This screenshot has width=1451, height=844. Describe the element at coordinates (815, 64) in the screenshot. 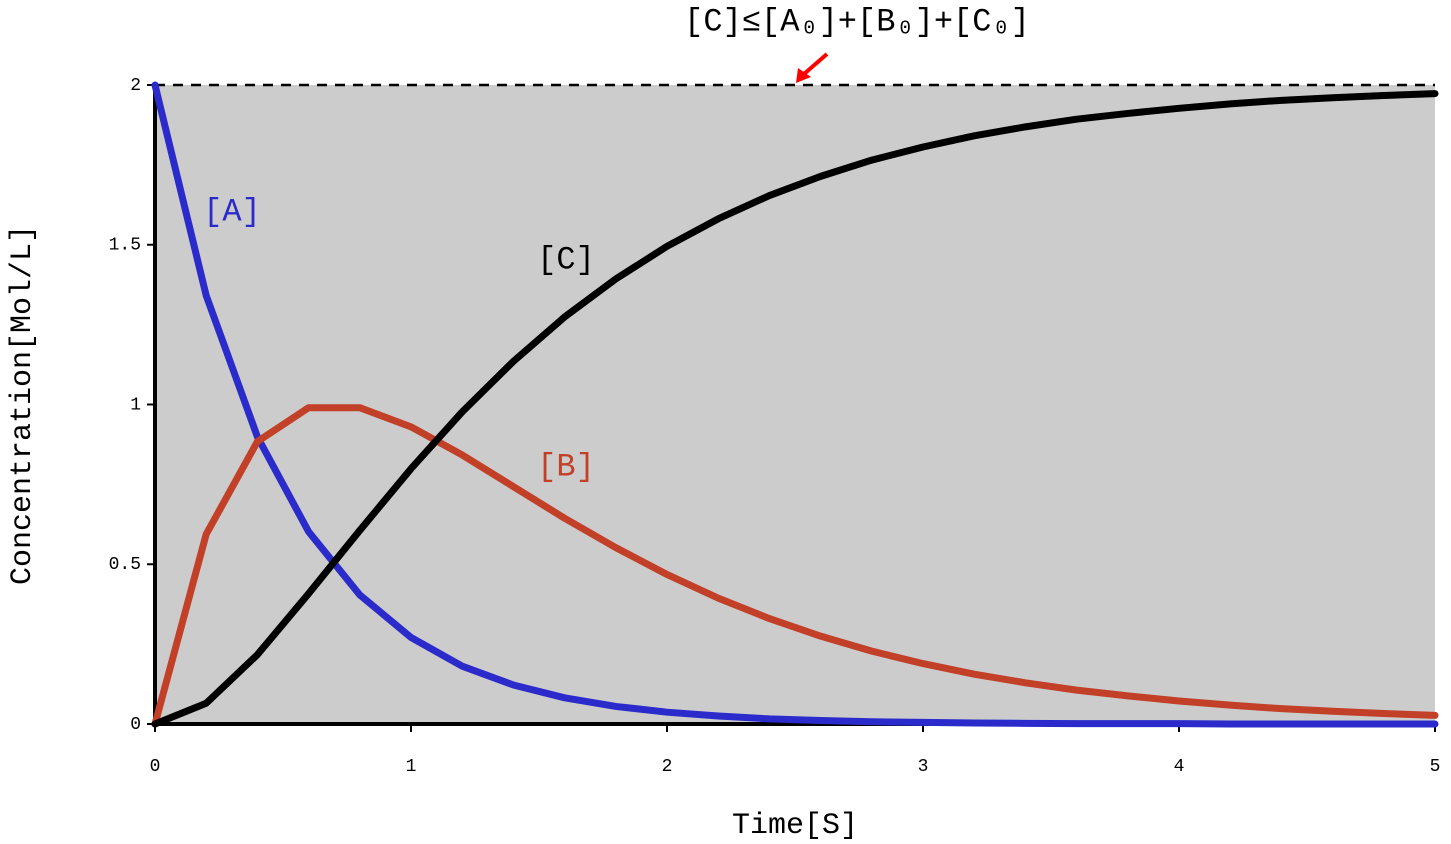

I see `annotation-arrow` at that location.